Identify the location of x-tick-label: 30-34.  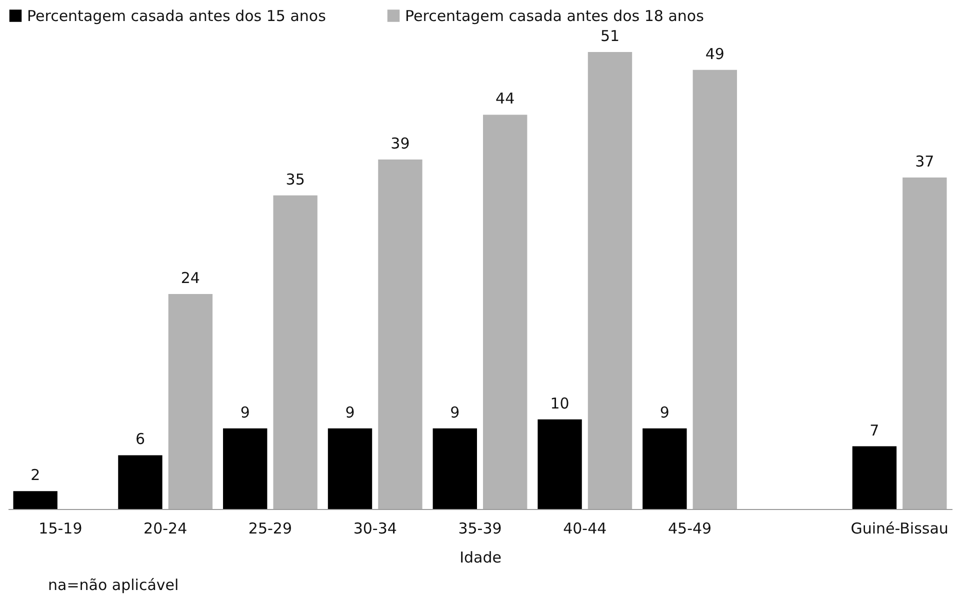
(375, 529).